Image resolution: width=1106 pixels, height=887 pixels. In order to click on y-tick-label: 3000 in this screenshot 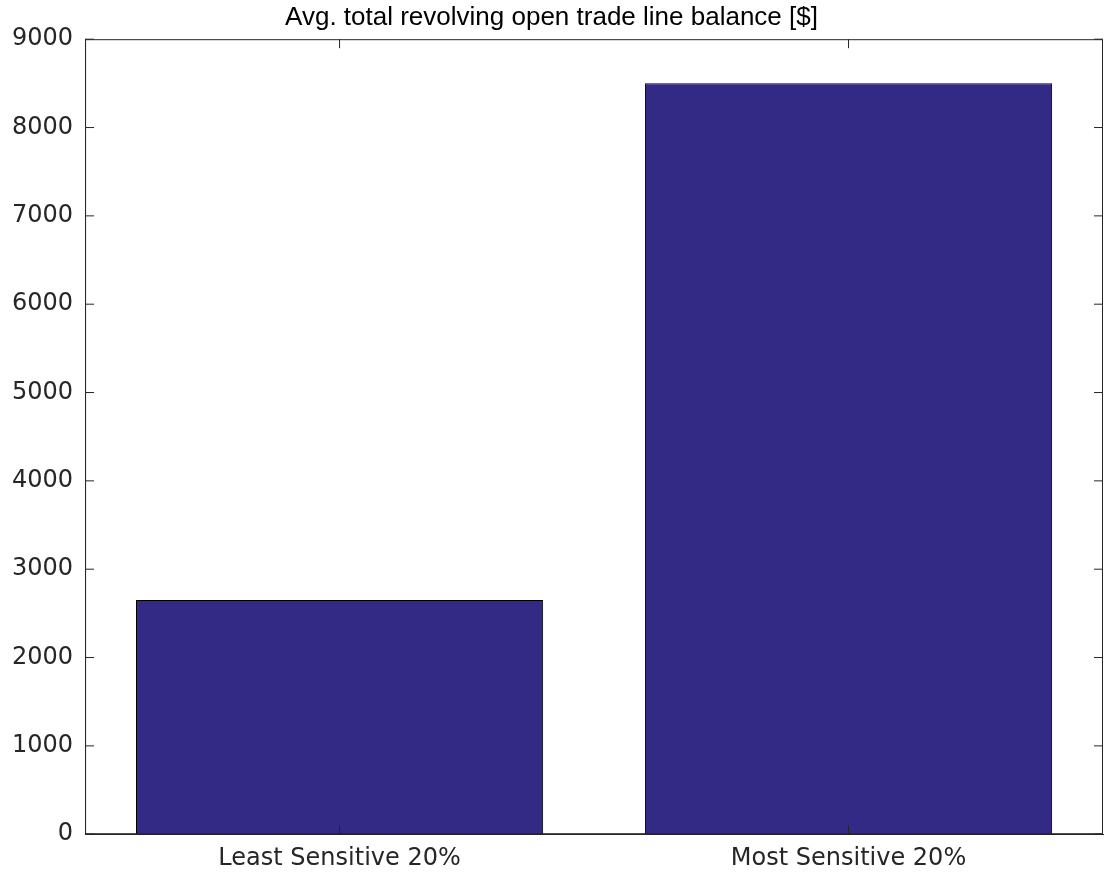, I will do `click(43, 567)`.